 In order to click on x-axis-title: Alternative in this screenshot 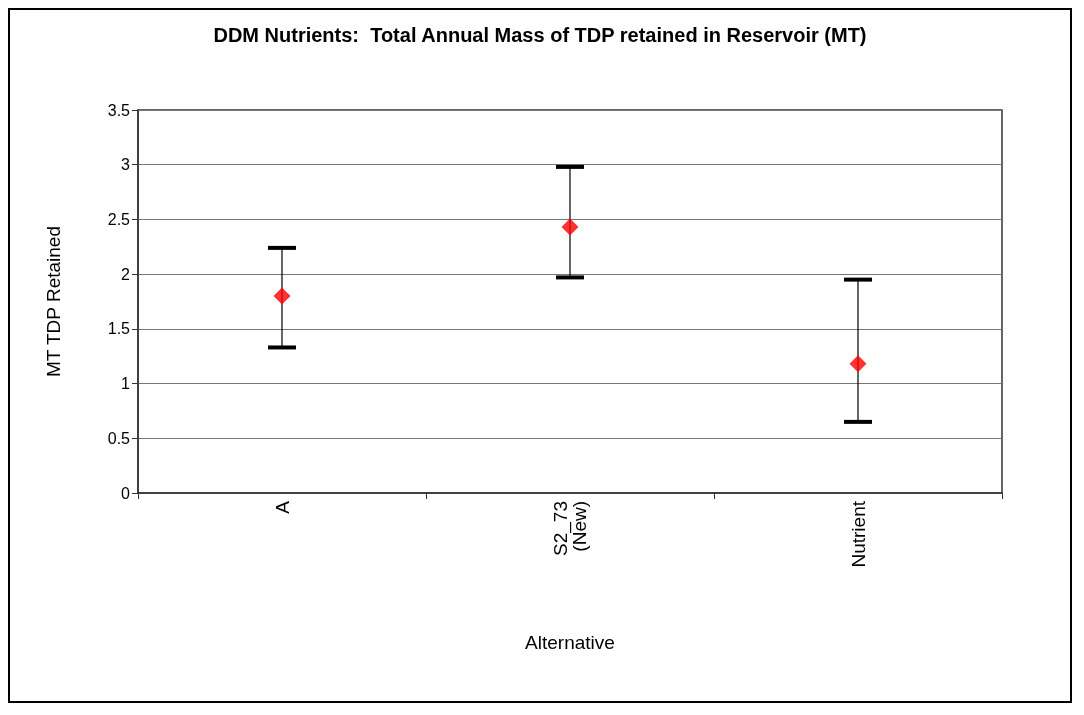, I will do `click(570, 642)`.